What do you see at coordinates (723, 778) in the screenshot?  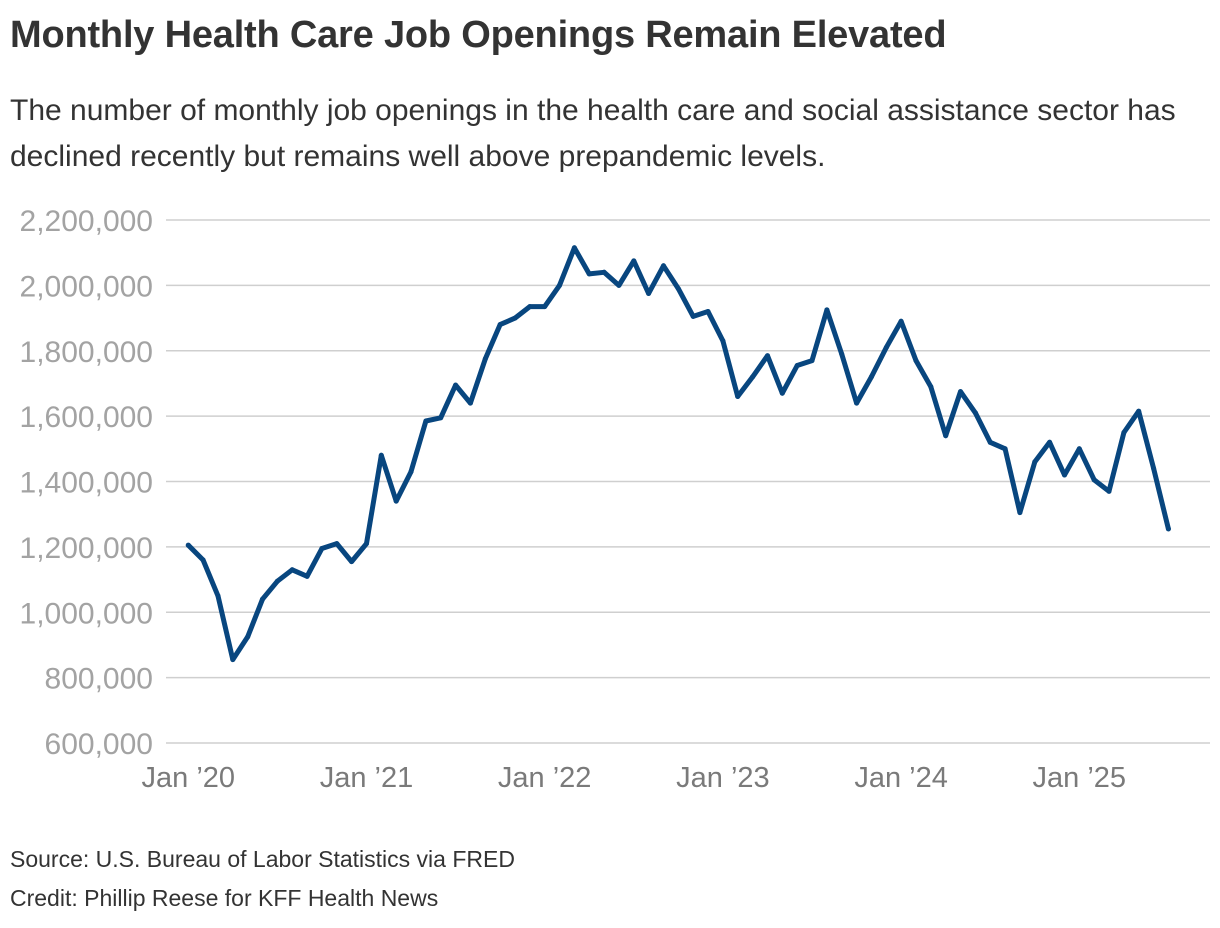 I see `x-tick-label: Jan ’23` at bounding box center [723, 778].